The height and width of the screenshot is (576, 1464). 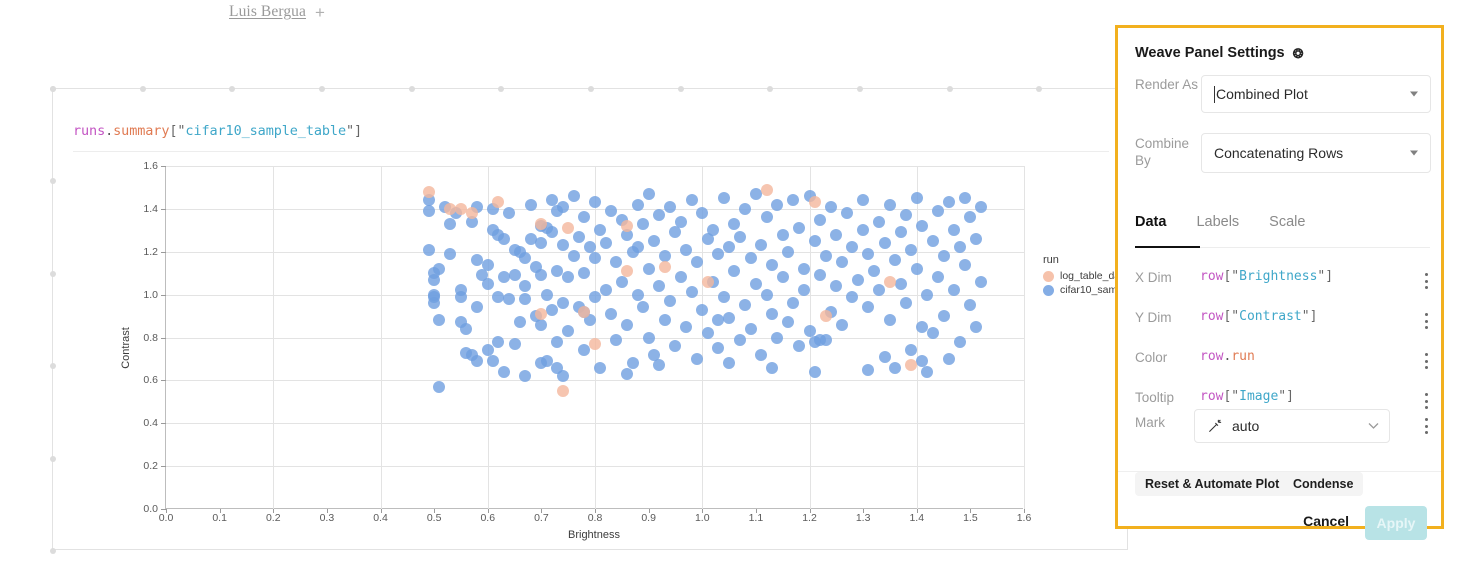 What do you see at coordinates (1218, 222) in the screenshot?
I see `tab-labels: Labels` at bounding box center [1218, 222].